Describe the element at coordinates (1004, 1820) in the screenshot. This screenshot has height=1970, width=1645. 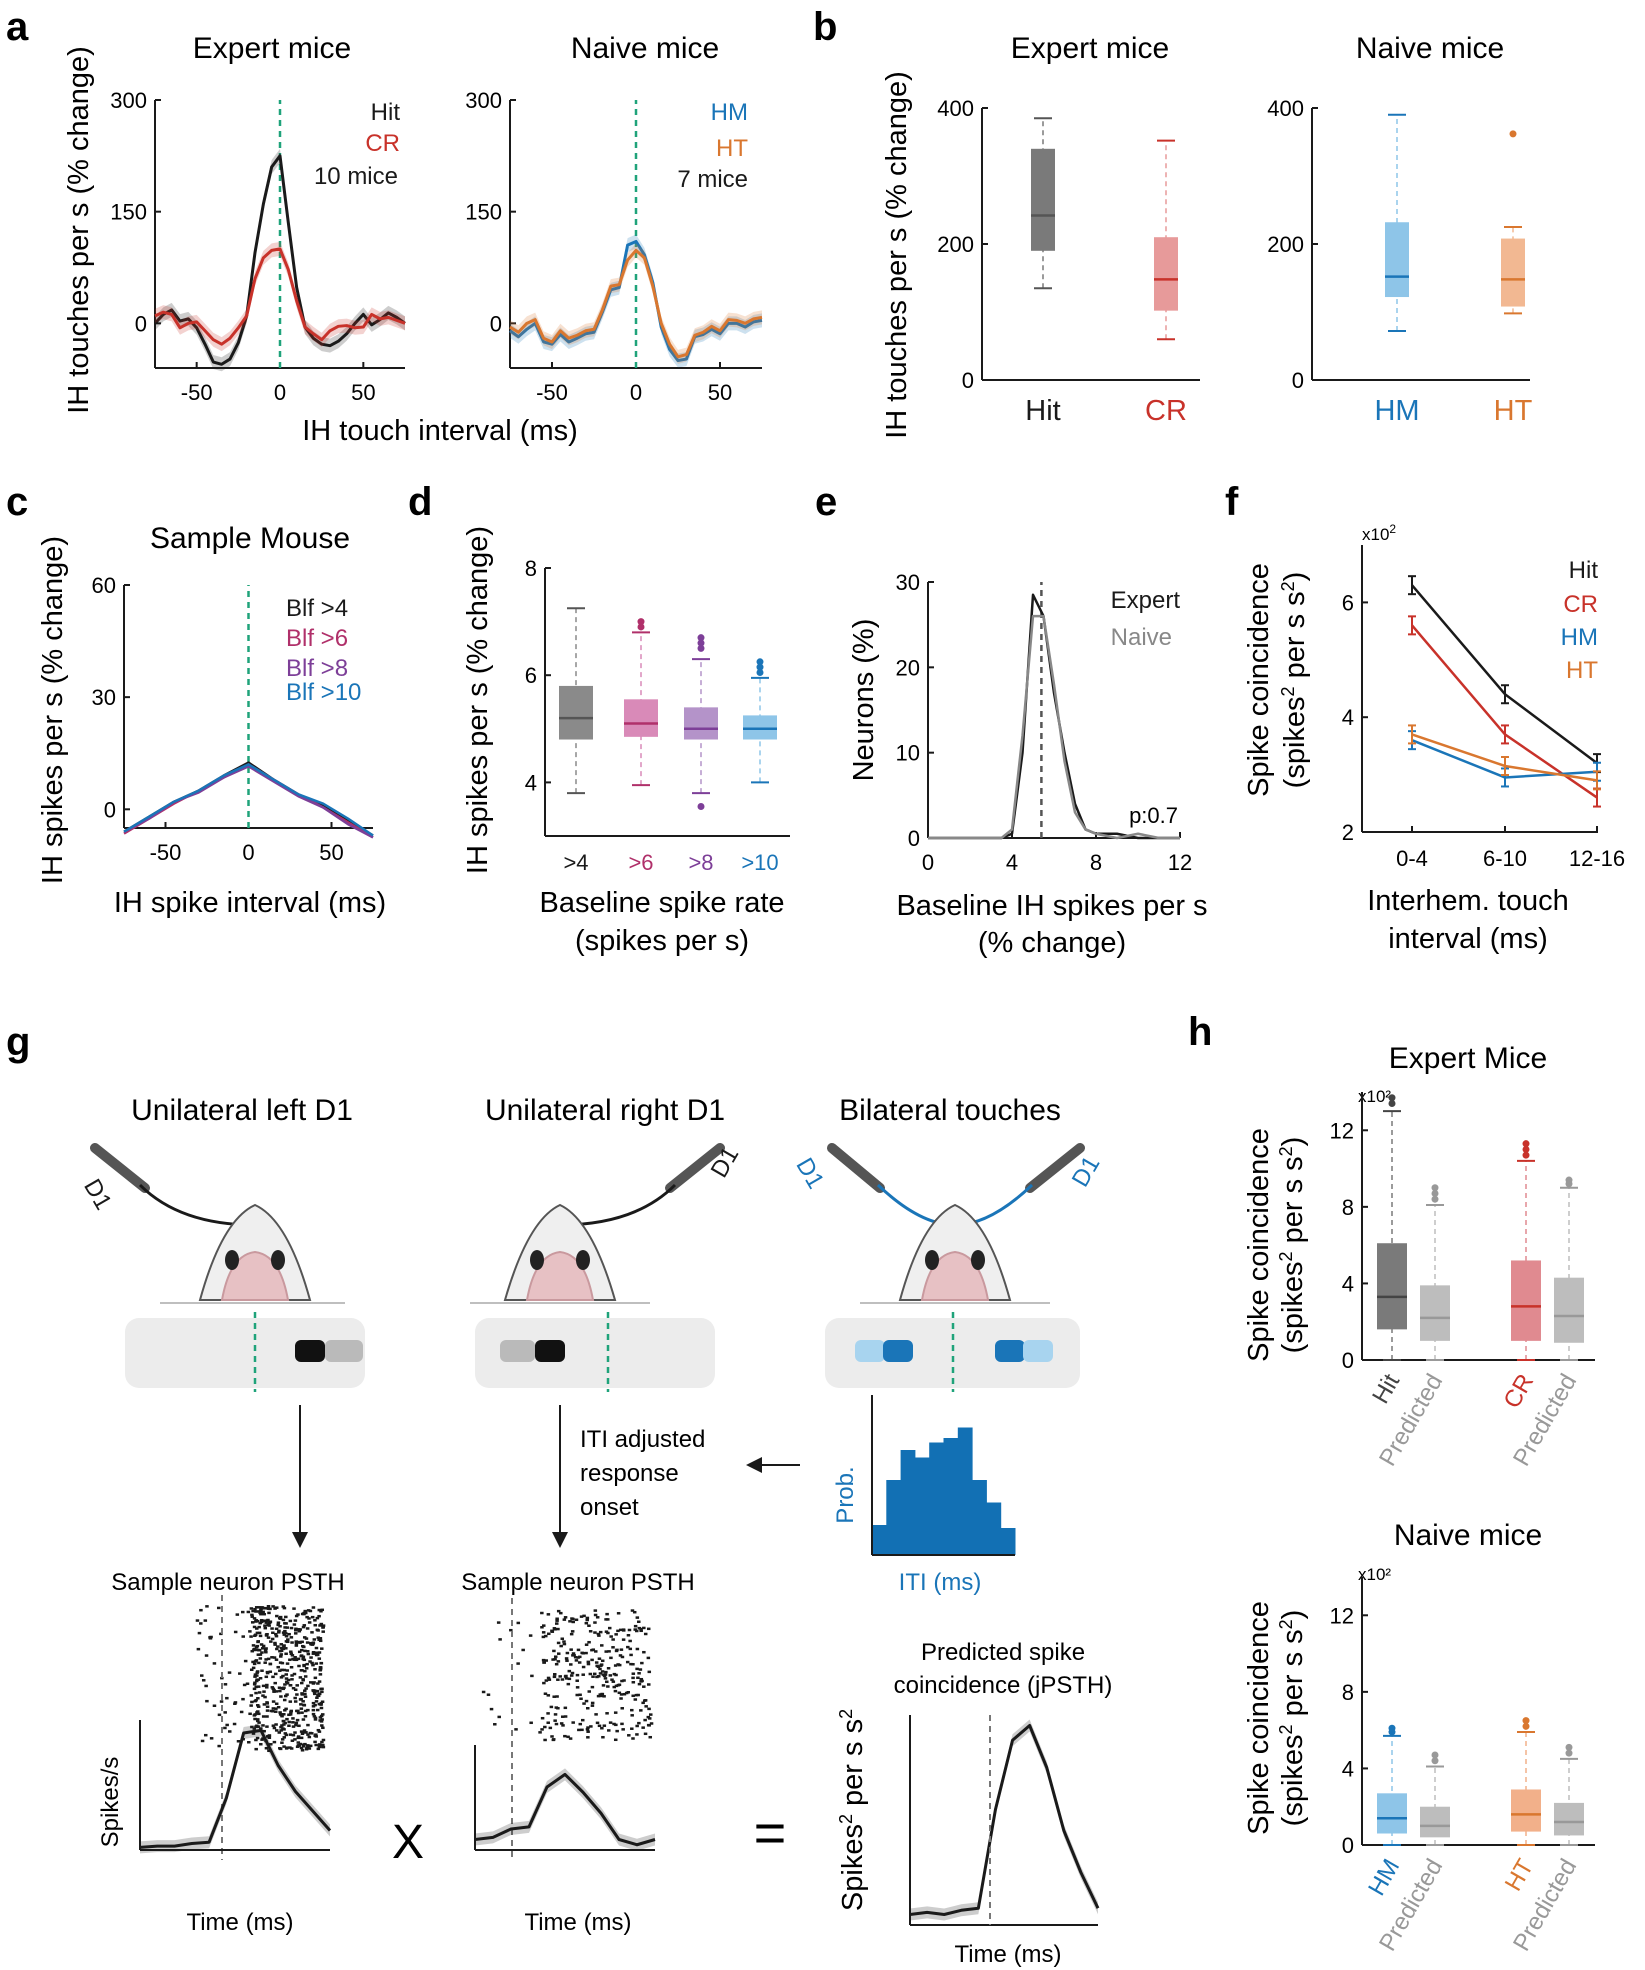
I see `g-jpsth-plot` at that location.